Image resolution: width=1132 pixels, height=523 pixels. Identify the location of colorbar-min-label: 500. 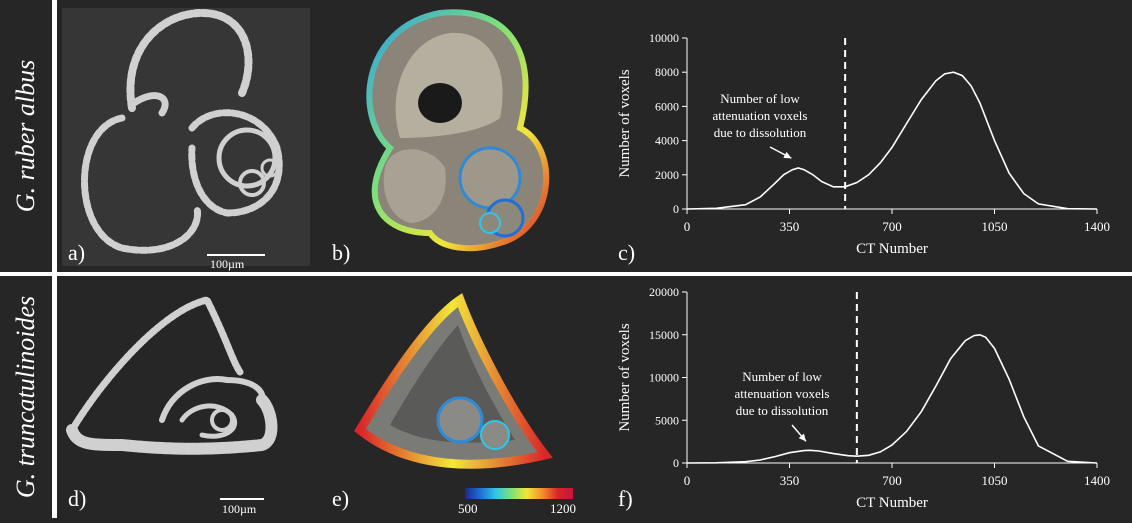
(468, 508).